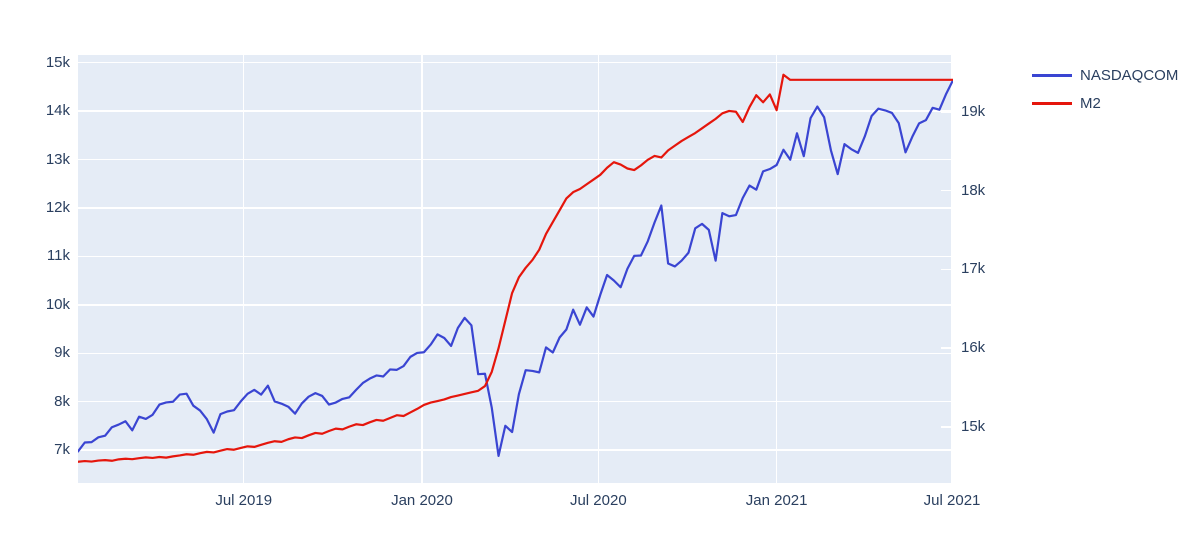 The width and height of the screenshot is (1200, 555). I want to click on y-axis-right-tick-label: 17k, so click(973, 269).